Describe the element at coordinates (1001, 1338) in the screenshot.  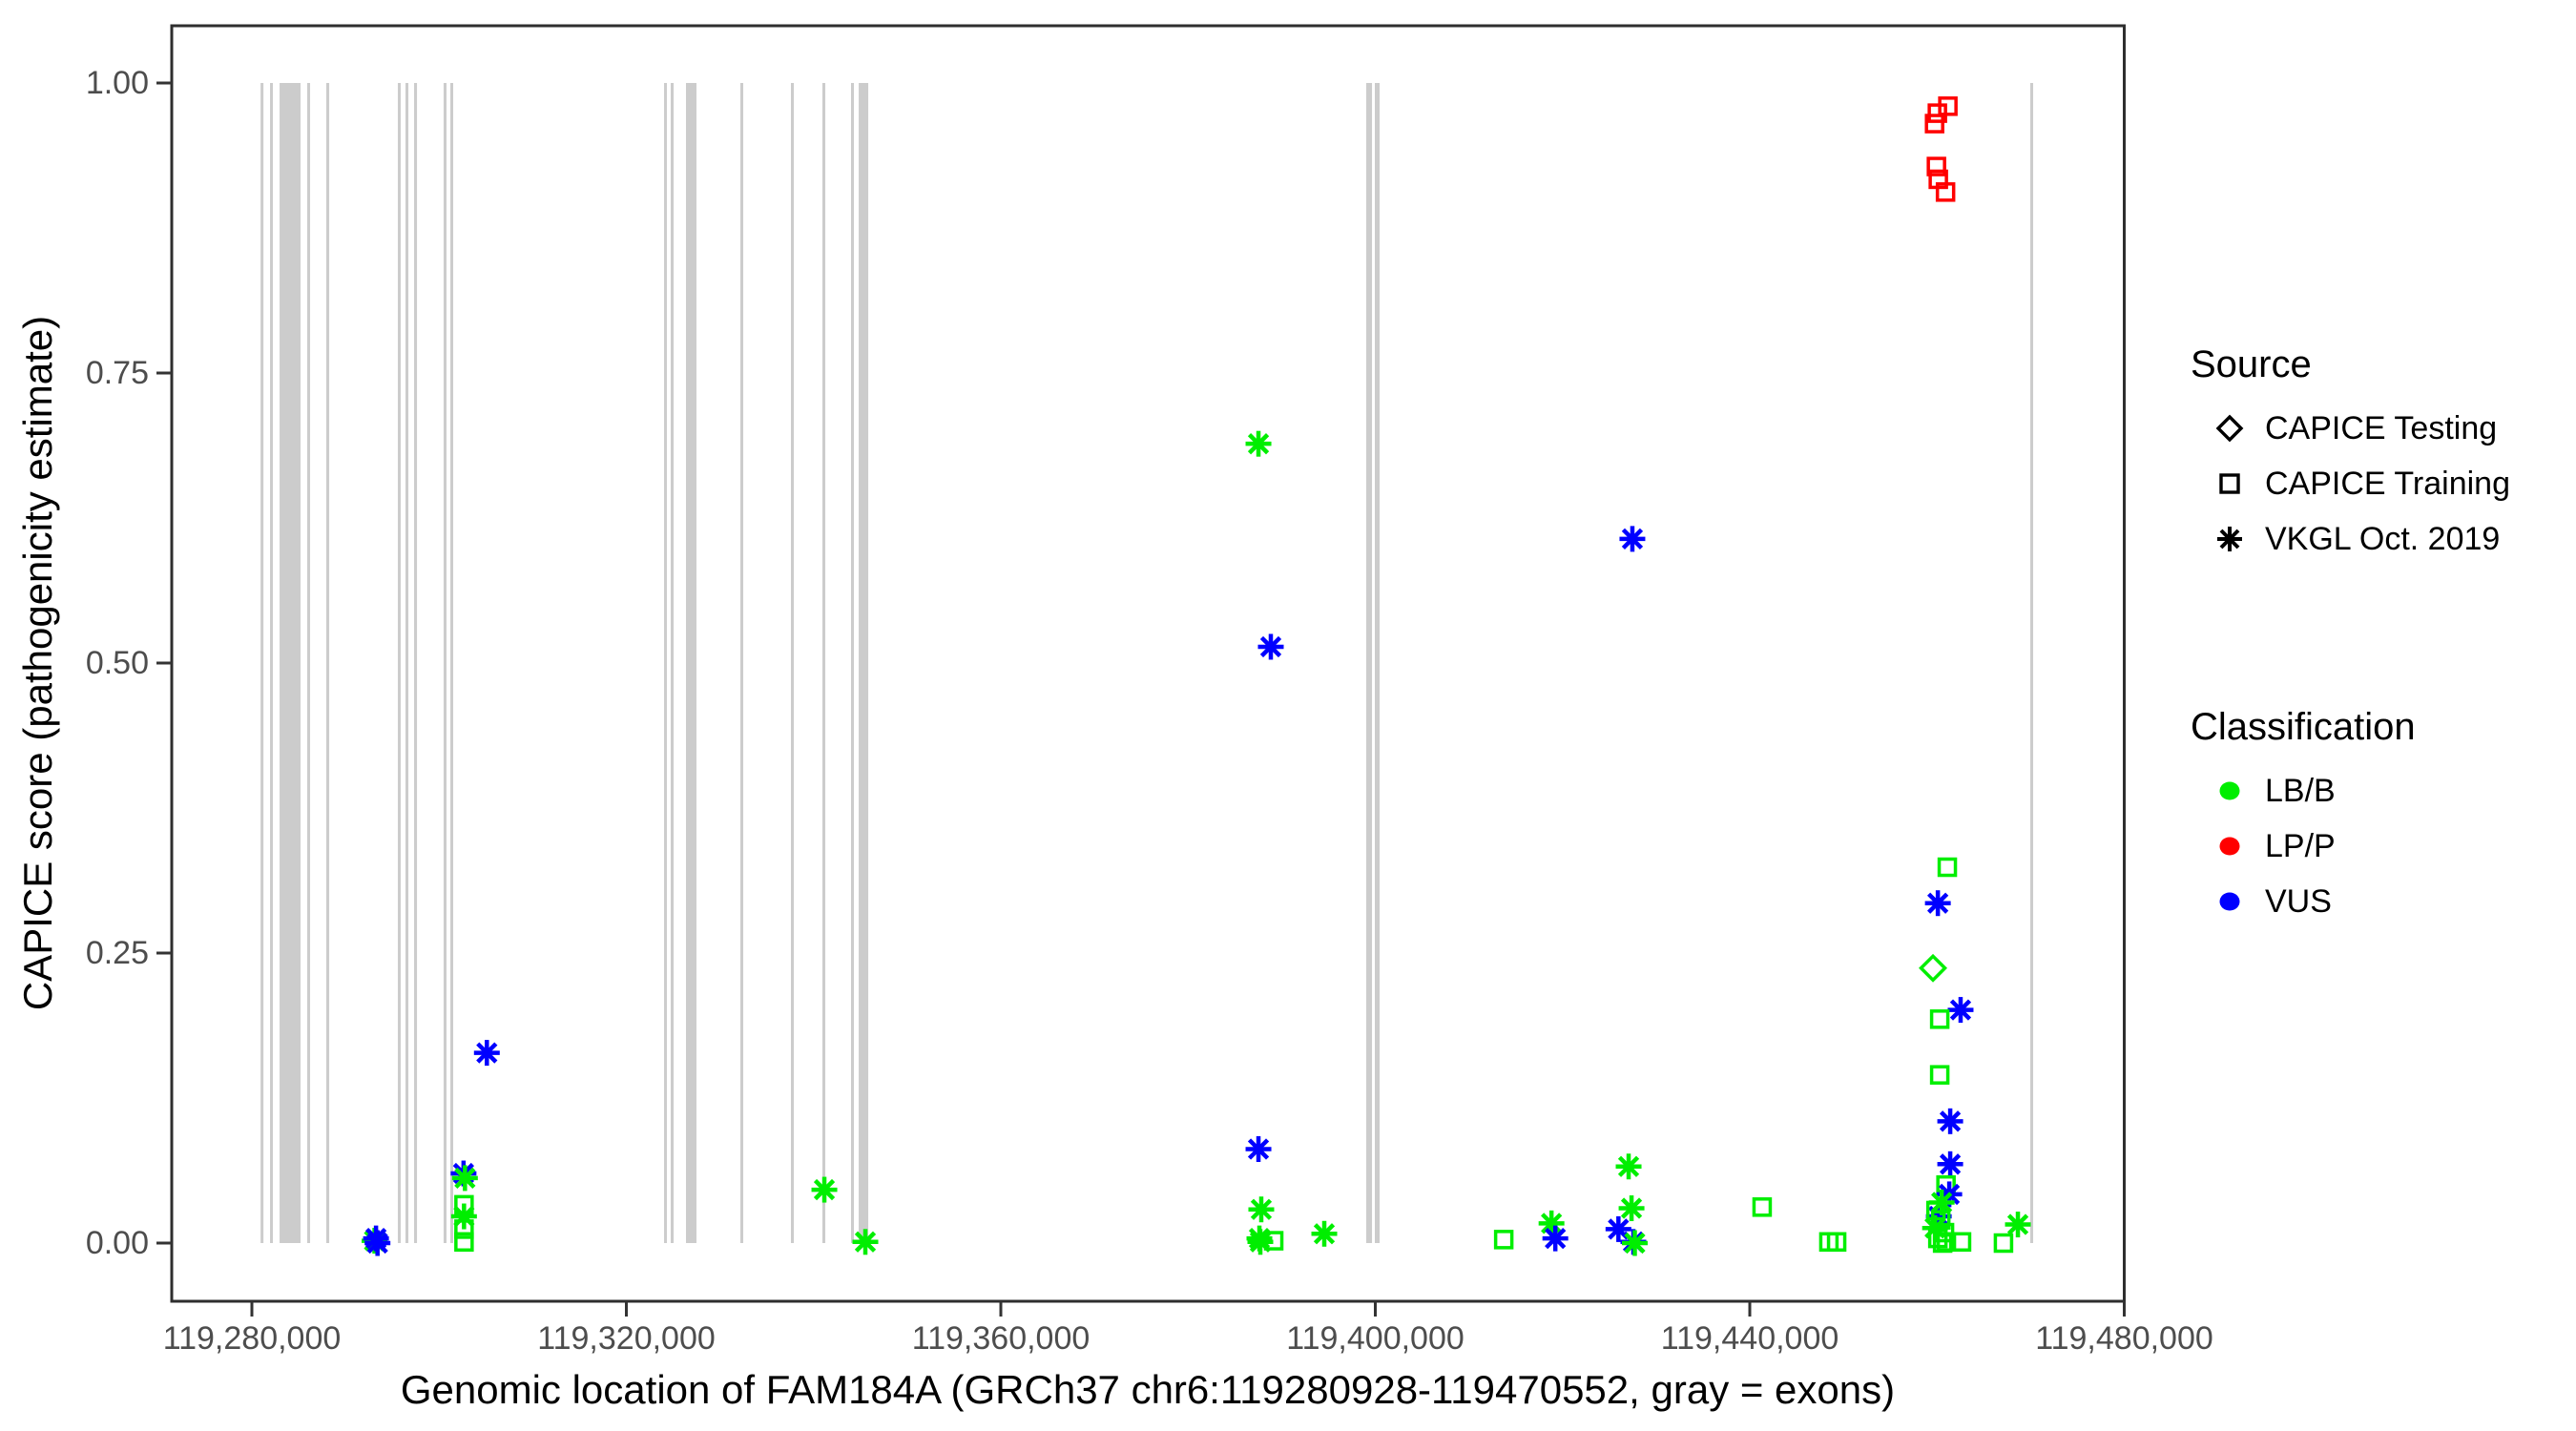
I see `x-tick-label: 119,360,000` at that location.